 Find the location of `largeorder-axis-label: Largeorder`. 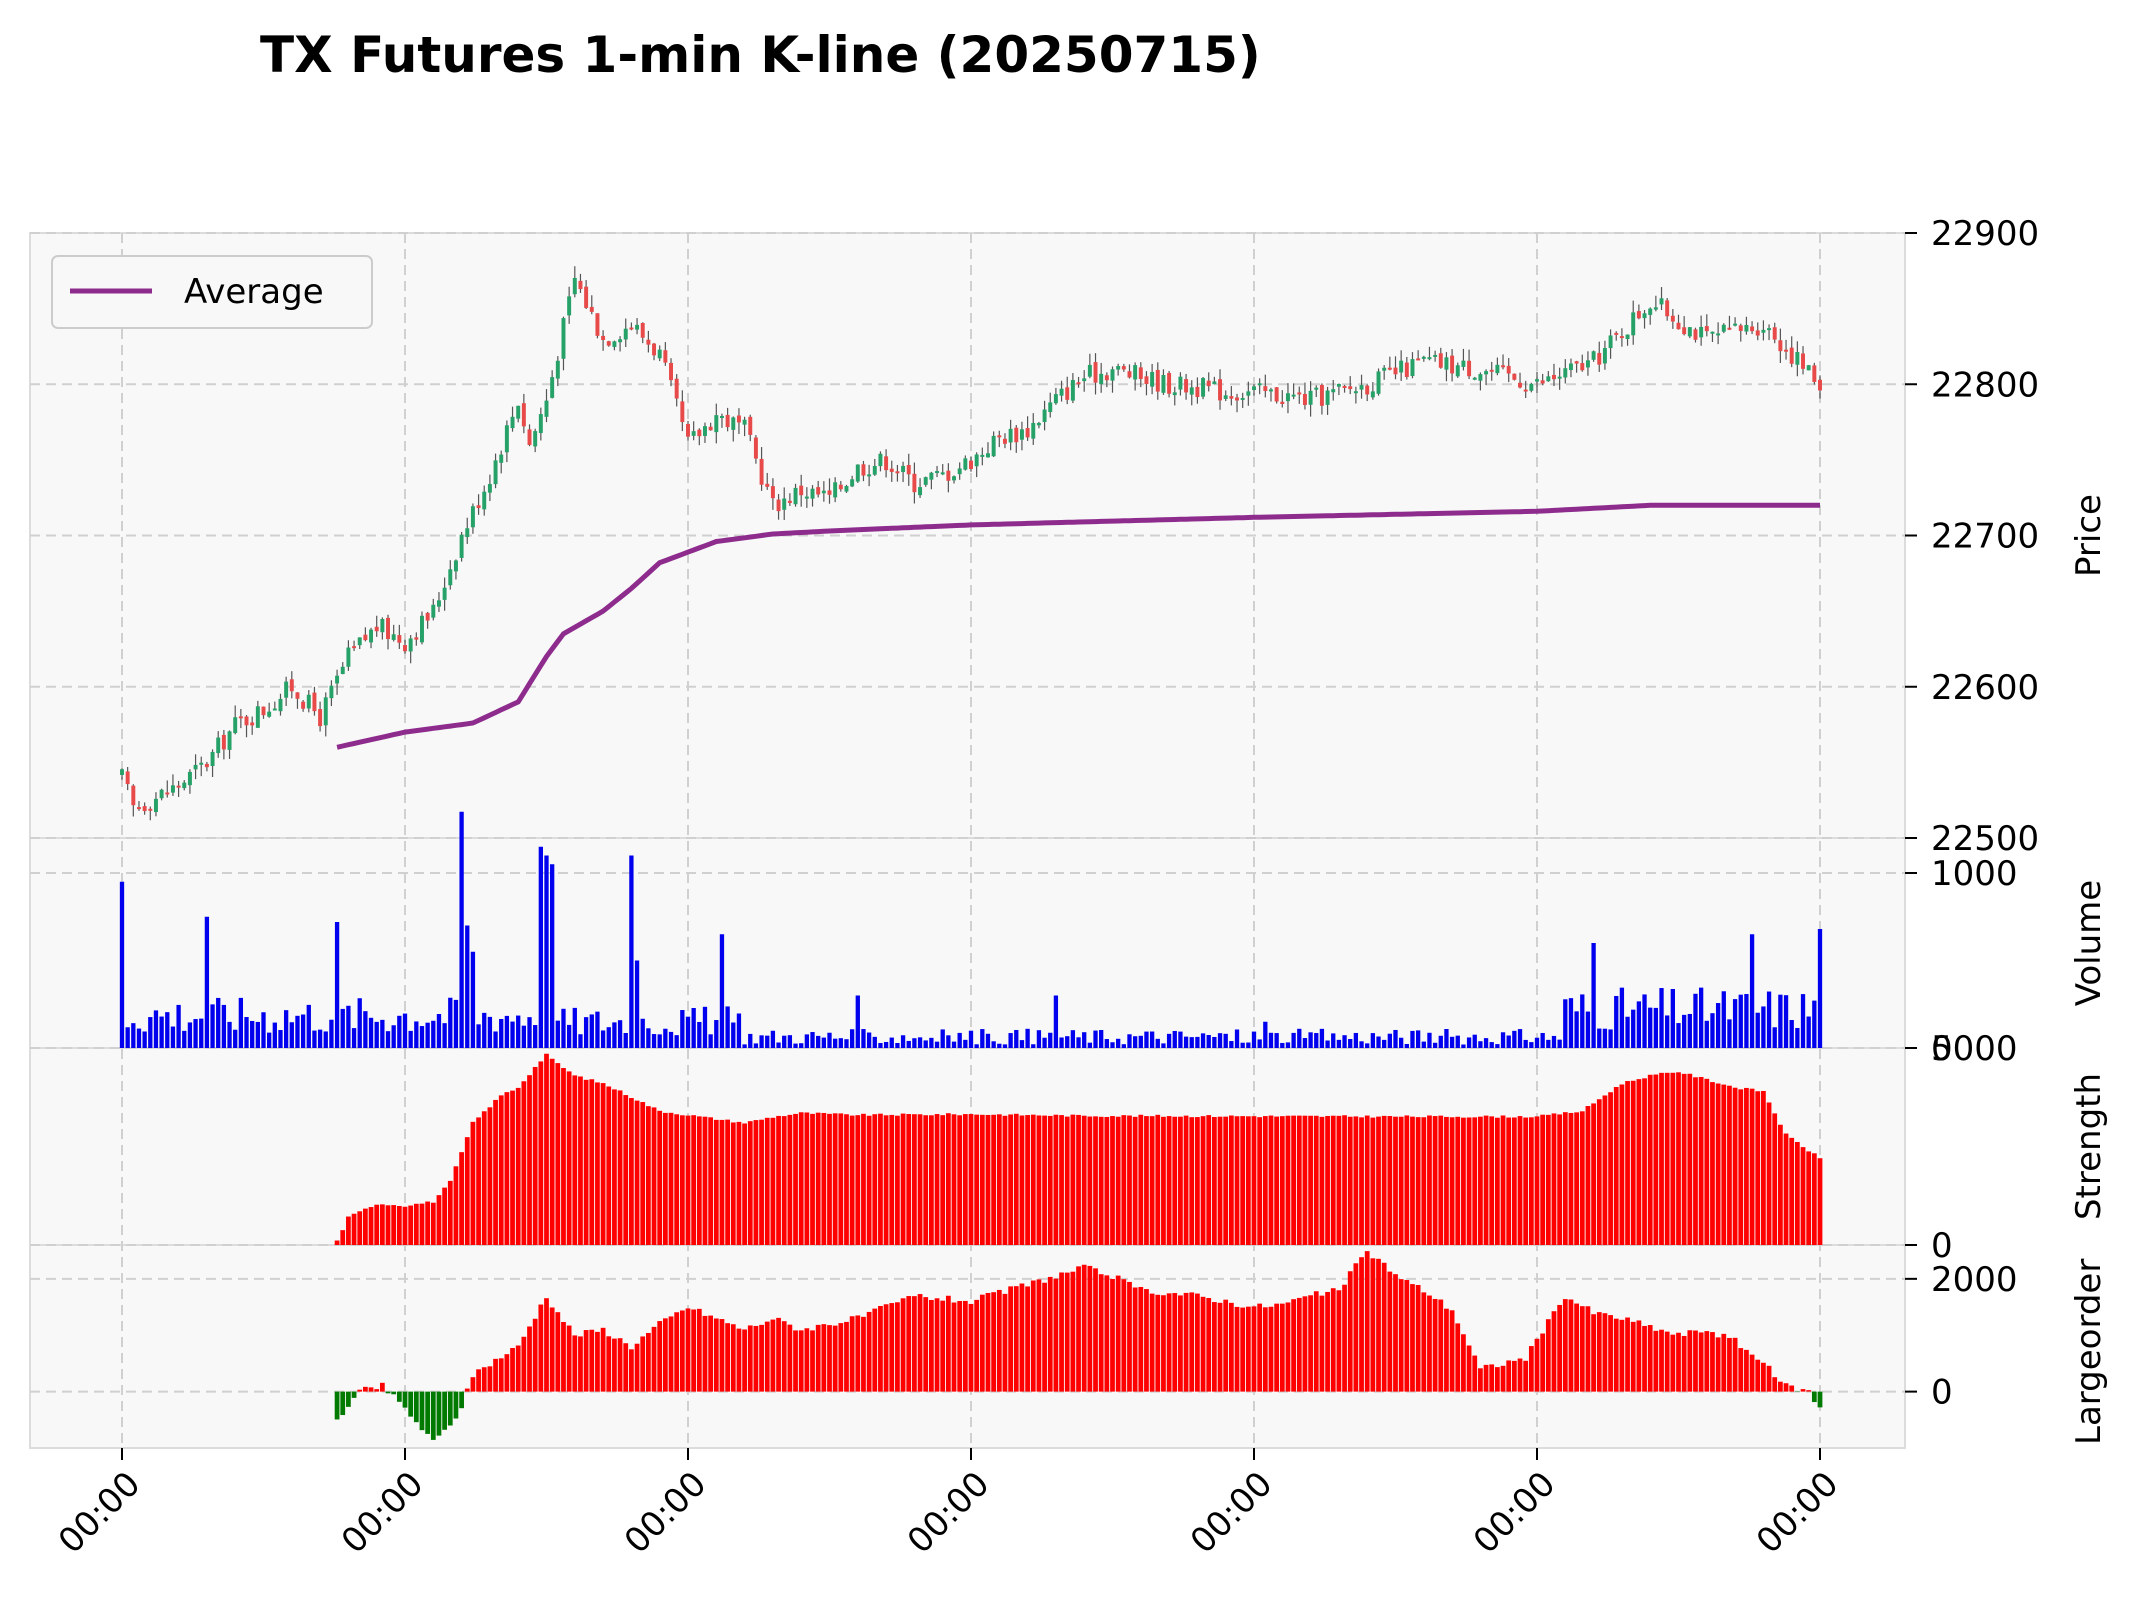

largeorder-axis-label: Largeorder is located at coordinates (2089, 1352).